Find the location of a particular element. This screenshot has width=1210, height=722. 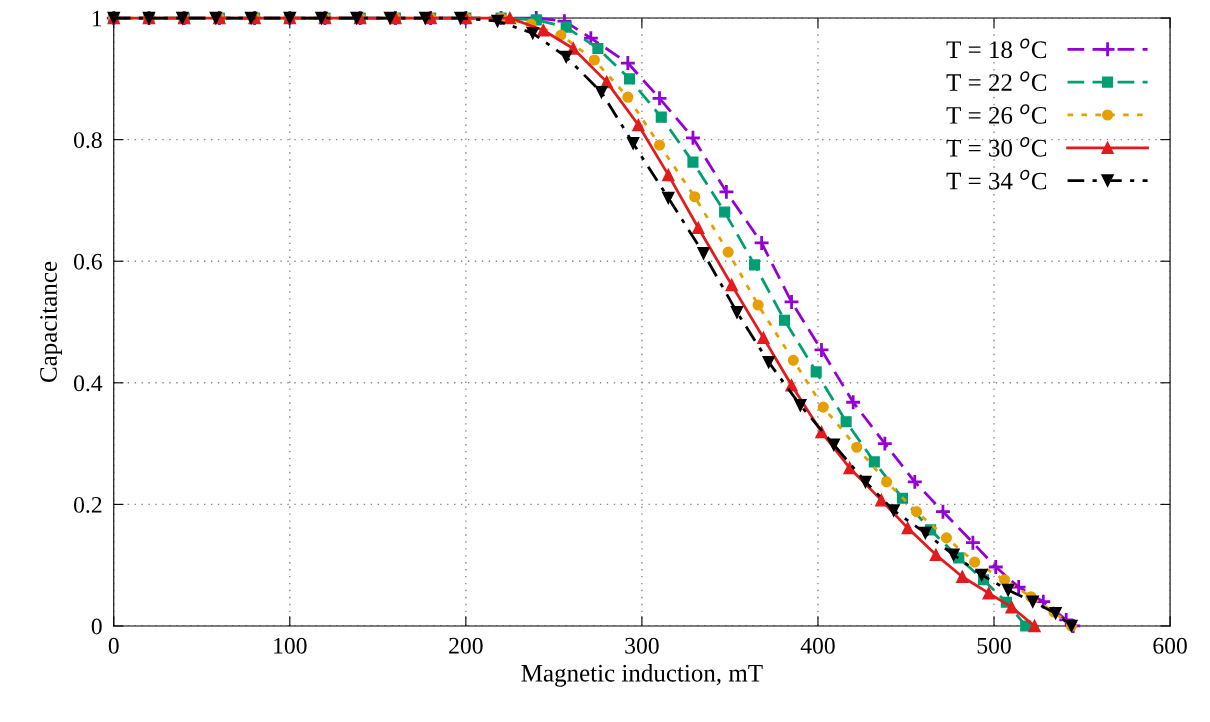

legend-label: T = 22 $^{o}$C is located at coordinates (996, 81).